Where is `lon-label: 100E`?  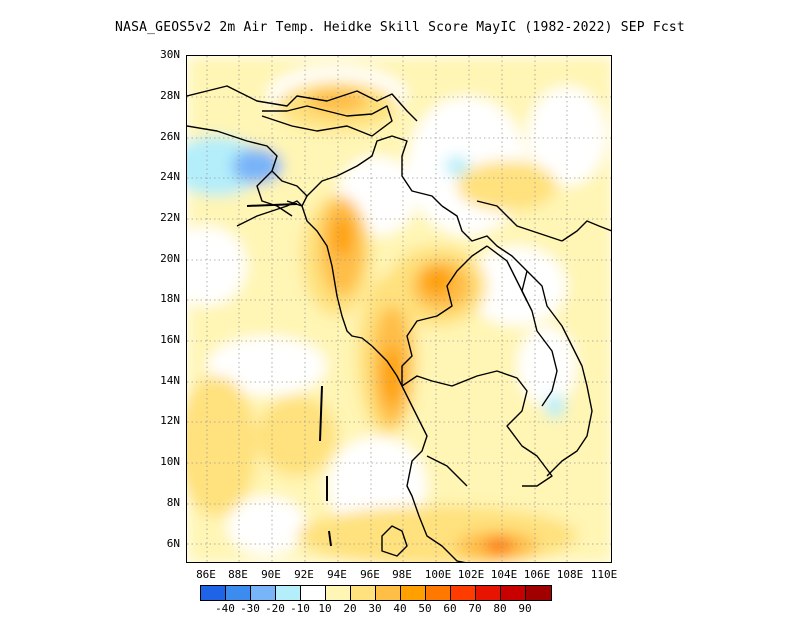 lon-label: 100E is located at coordinates (438, 574).